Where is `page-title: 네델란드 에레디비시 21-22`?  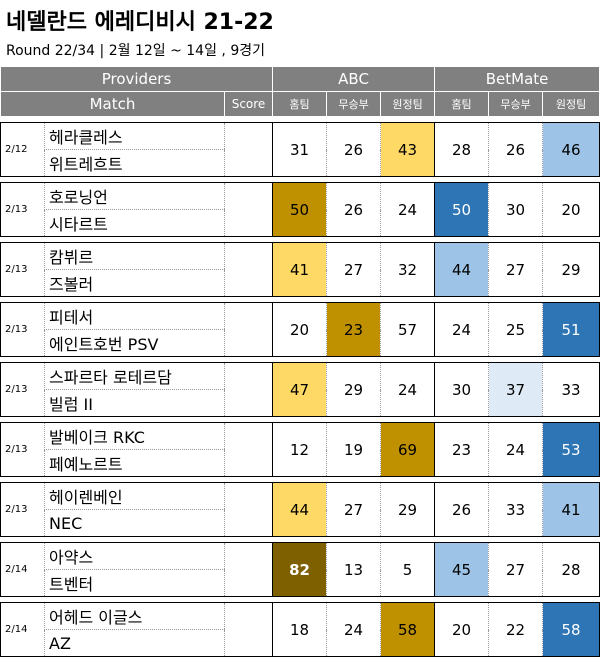
page-title: 네델란드 에레디비시 21-22 is located at coordinates (140, 22).